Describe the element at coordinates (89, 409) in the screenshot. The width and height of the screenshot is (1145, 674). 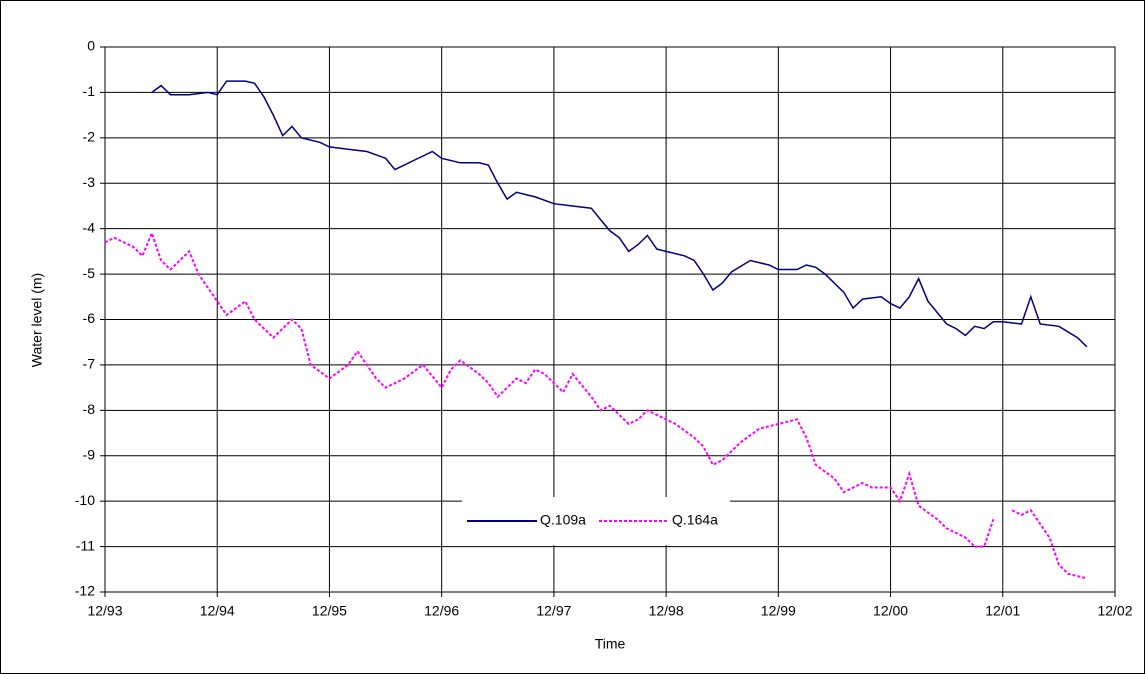
I see `y-tick-label: -8` at that location.